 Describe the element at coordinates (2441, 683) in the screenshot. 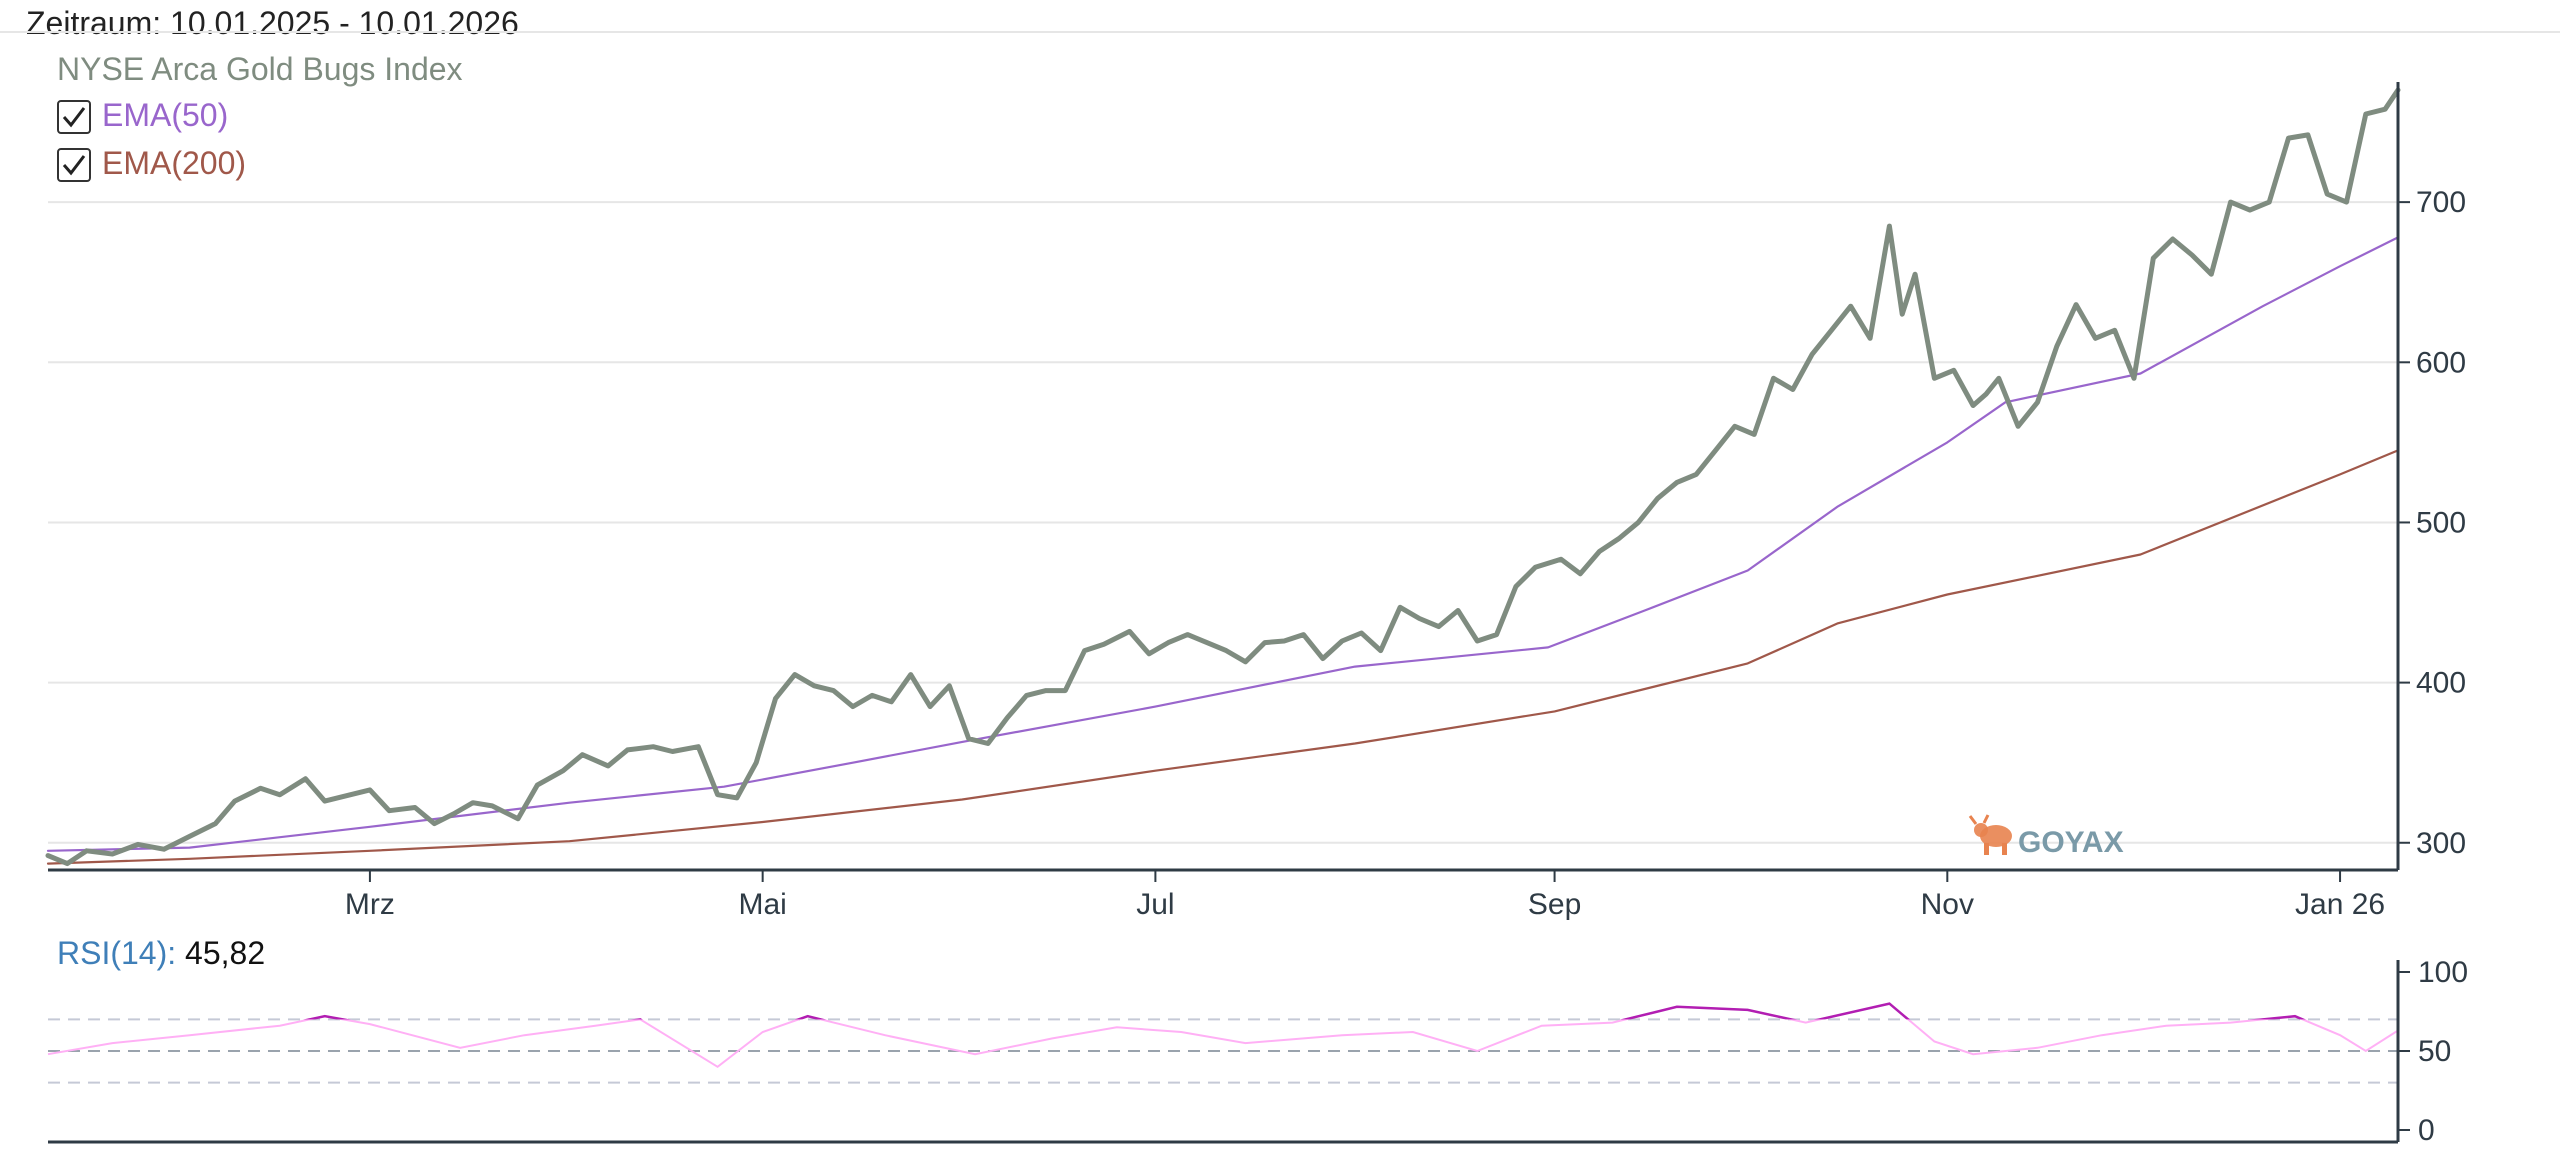

I see `y-tick-label: 400` at that location.